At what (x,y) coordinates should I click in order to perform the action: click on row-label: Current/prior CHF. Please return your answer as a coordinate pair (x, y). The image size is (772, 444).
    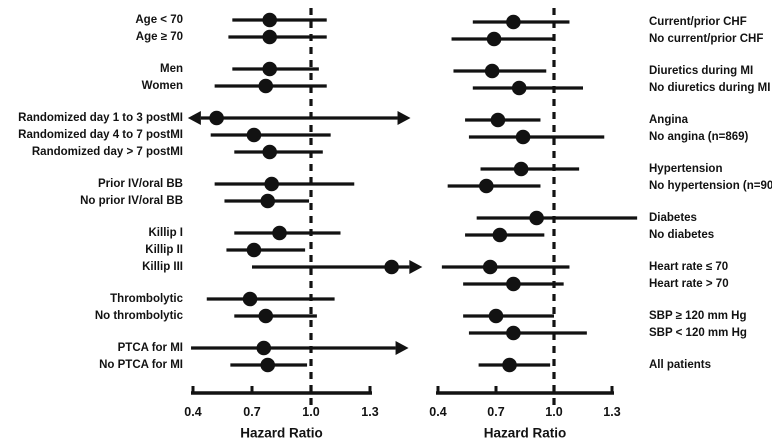
    Looking at the image, I should click on (698, 22).